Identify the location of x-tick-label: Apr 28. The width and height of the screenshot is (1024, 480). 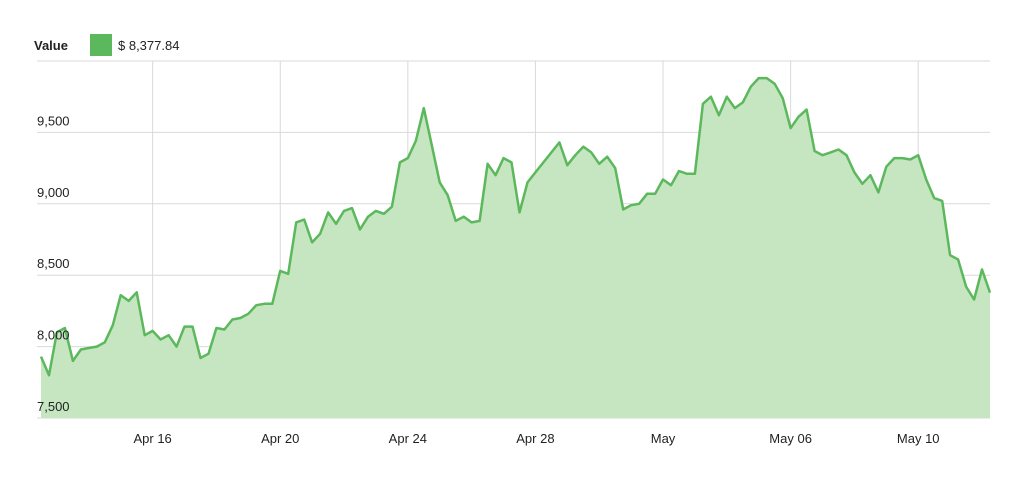
(535, 438).